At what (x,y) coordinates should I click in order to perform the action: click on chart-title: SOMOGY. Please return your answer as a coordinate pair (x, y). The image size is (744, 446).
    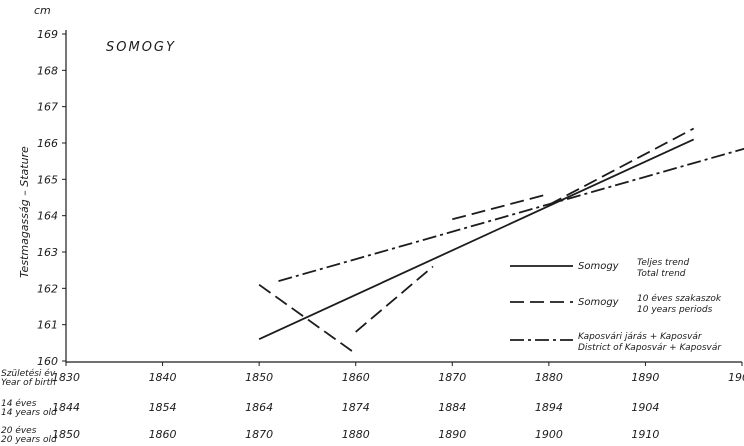
    Looking at the image, I should click on (141, 47).